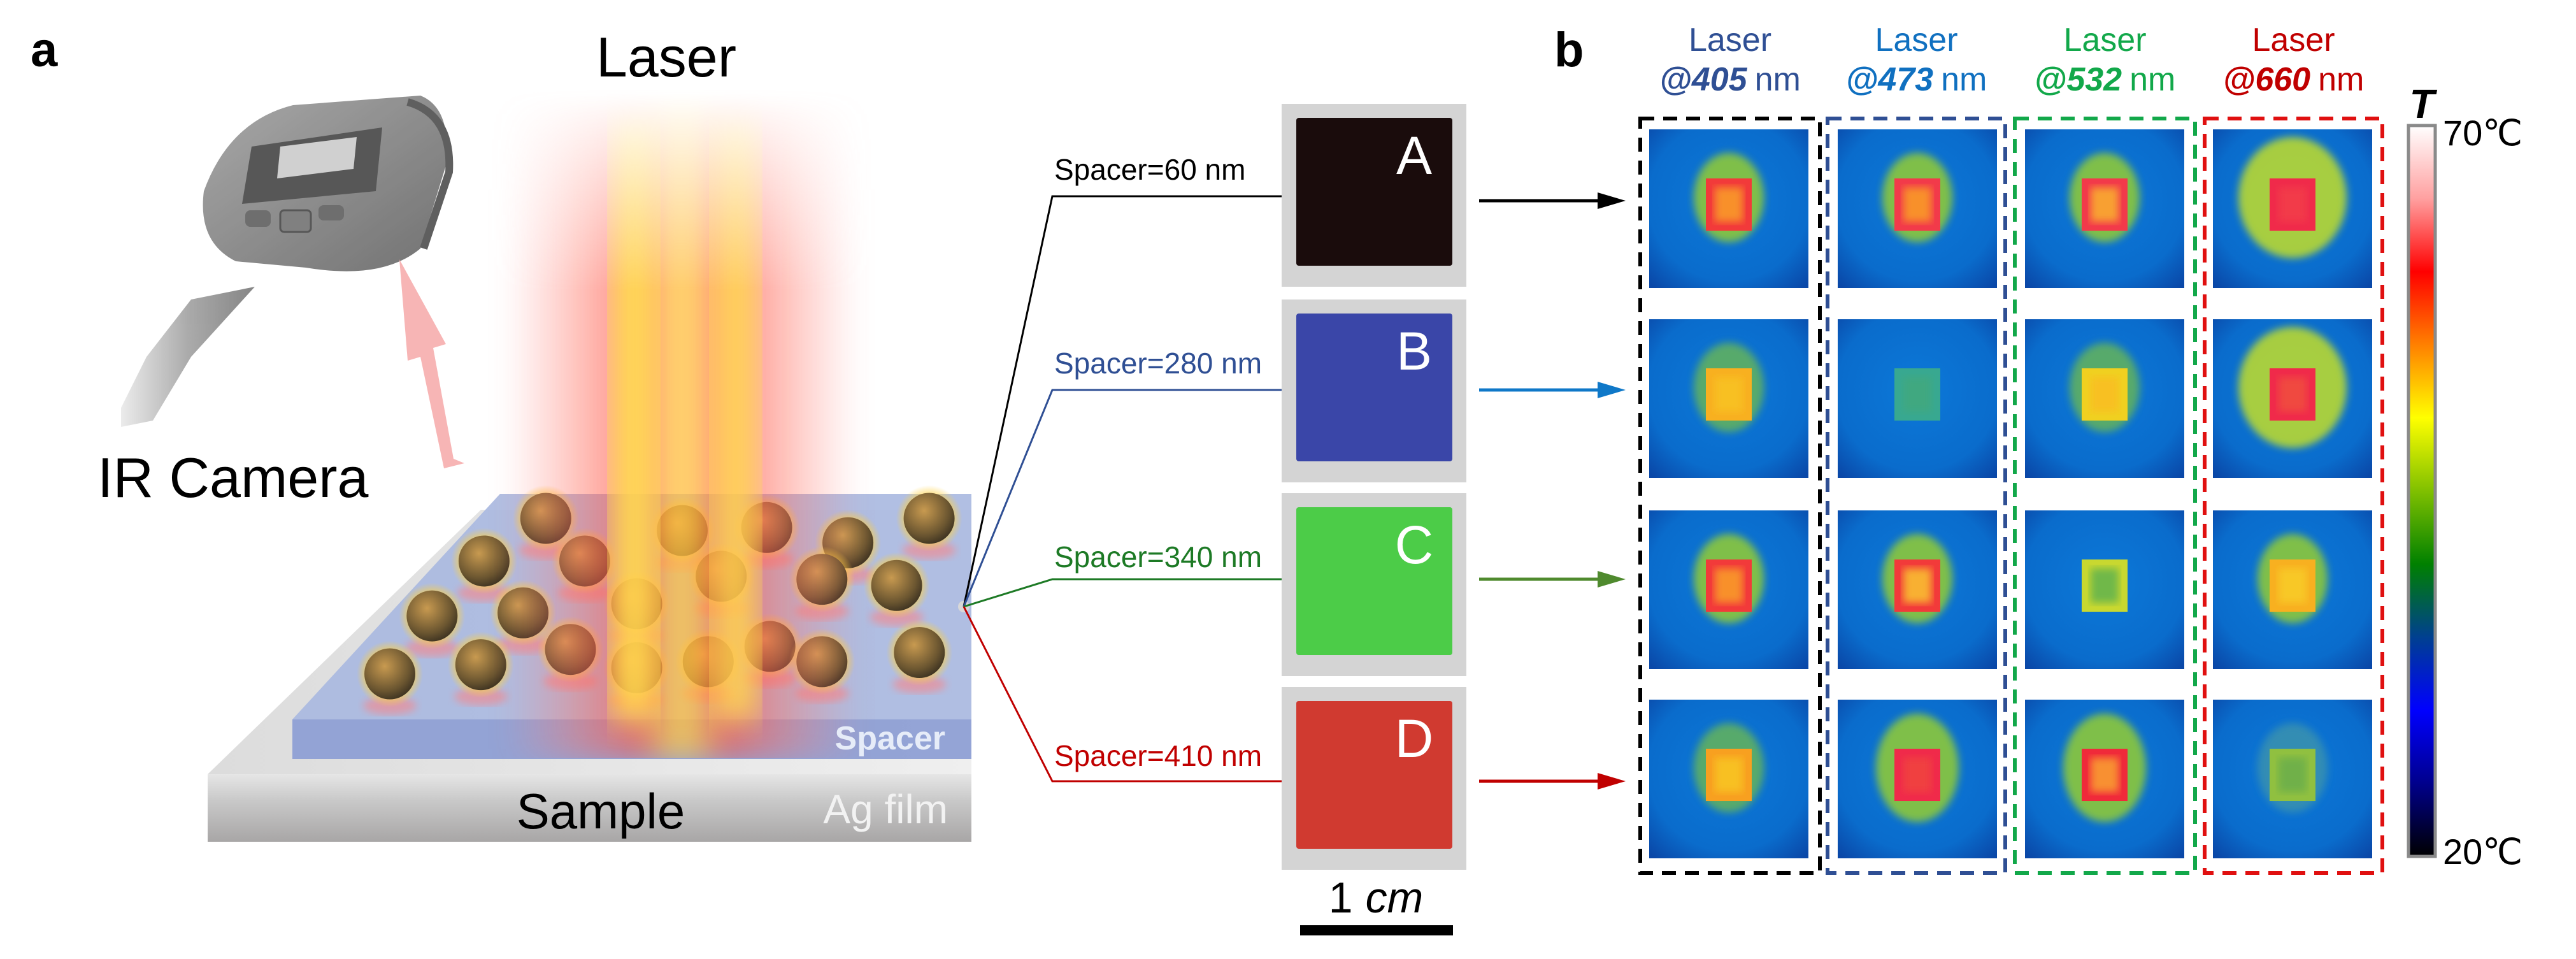  Describe the element at coordinates (886, 809) in the screenshot. I see `ag-film-label: Ag film` at that location.